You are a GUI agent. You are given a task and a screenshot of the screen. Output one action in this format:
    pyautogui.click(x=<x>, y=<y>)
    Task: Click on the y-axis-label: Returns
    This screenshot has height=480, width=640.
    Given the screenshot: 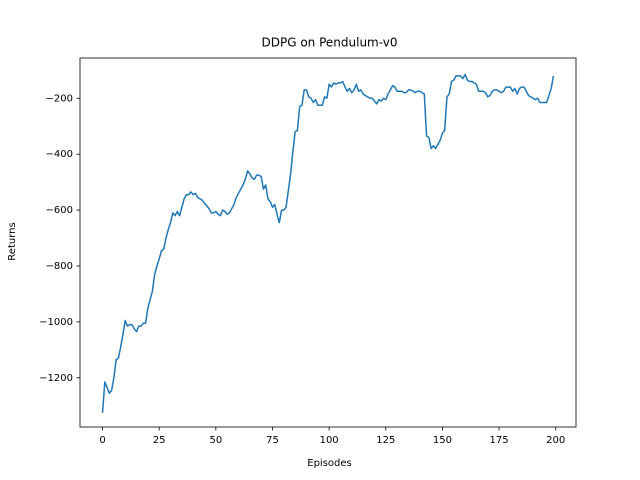 What is the action you would take?
    pyautogui.click(x=12, y=241)
    